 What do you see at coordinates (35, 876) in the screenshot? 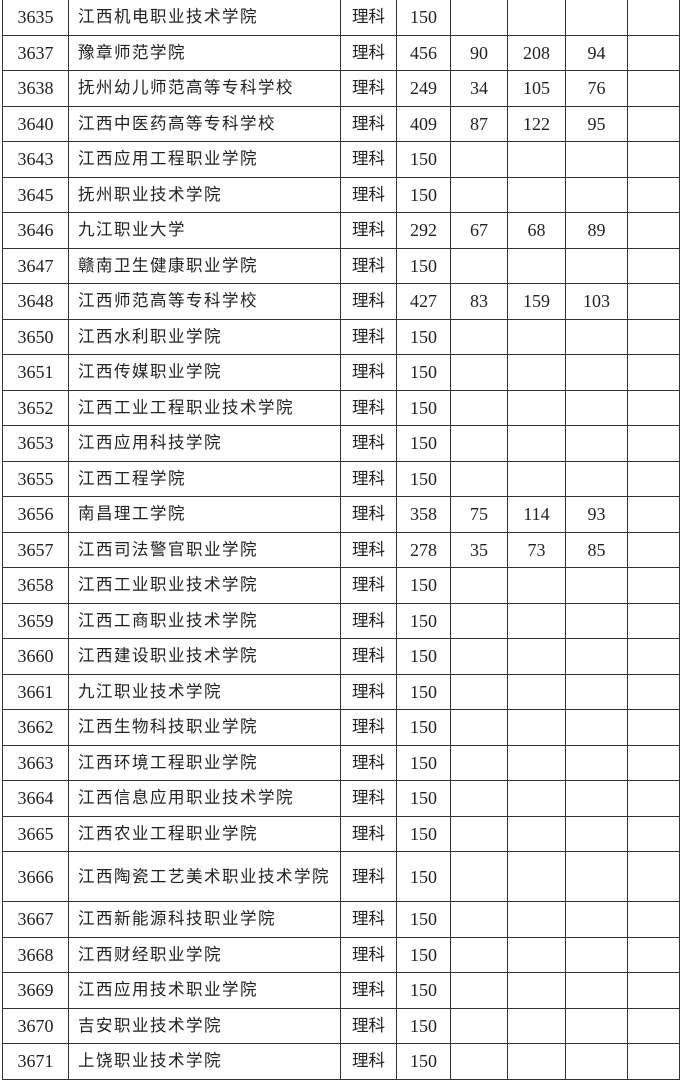
I see `school-code-cell: 3666` at bounding box center [35, 876].